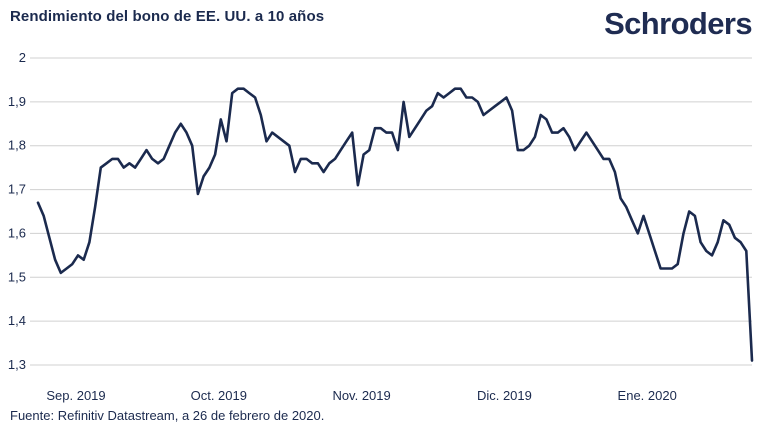 The height and width of the screenshot is (433, 770). Describe the element at coordinates (17, 320) in the screenshot. I see `y-tick-label: 1,4` at that location.